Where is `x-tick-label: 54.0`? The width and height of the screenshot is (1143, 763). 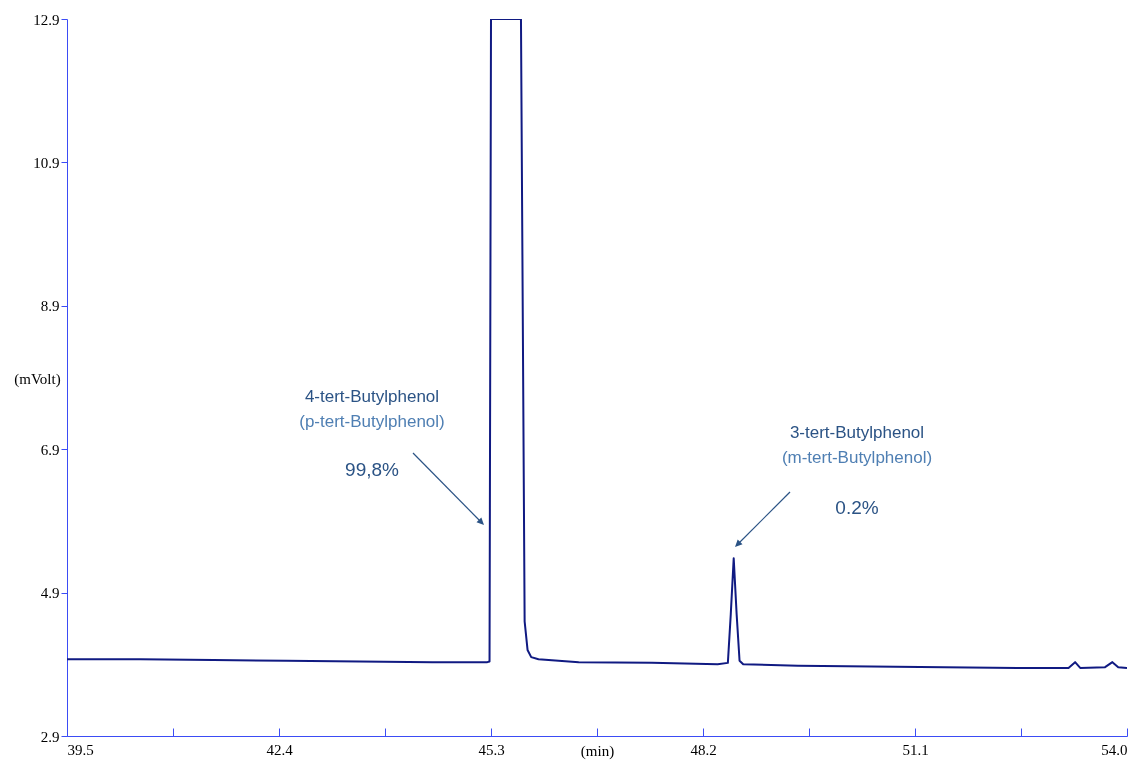 x-tick-label: 54.0 is located at coordinates (1114, 749).